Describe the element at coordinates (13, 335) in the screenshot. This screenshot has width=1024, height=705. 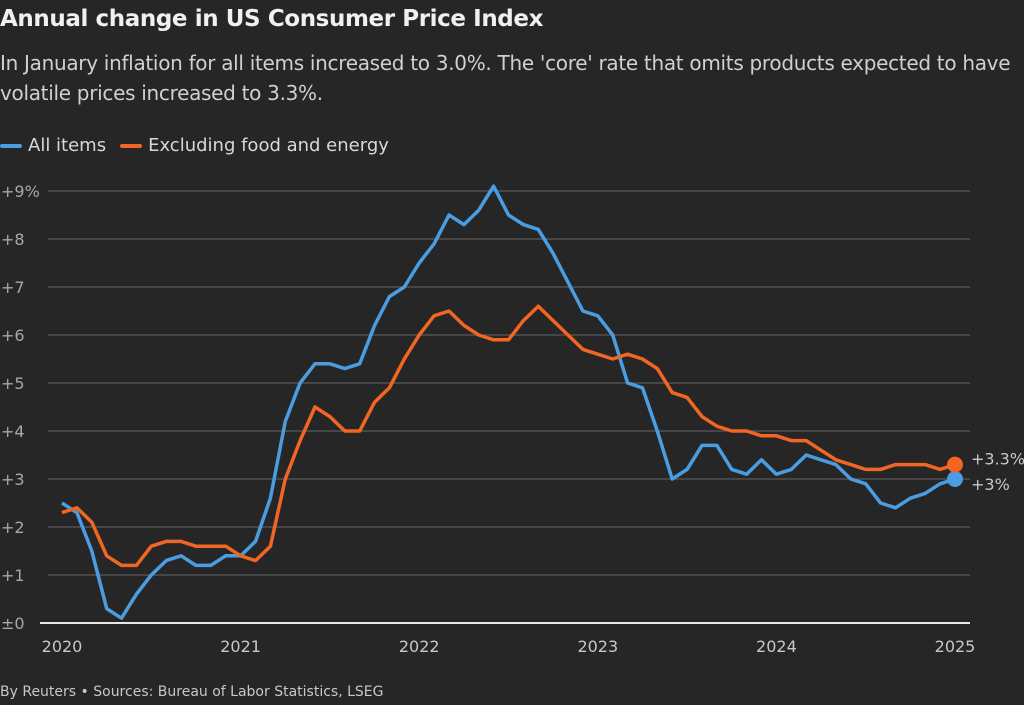
I see `y-tick-label: +6` at that location.